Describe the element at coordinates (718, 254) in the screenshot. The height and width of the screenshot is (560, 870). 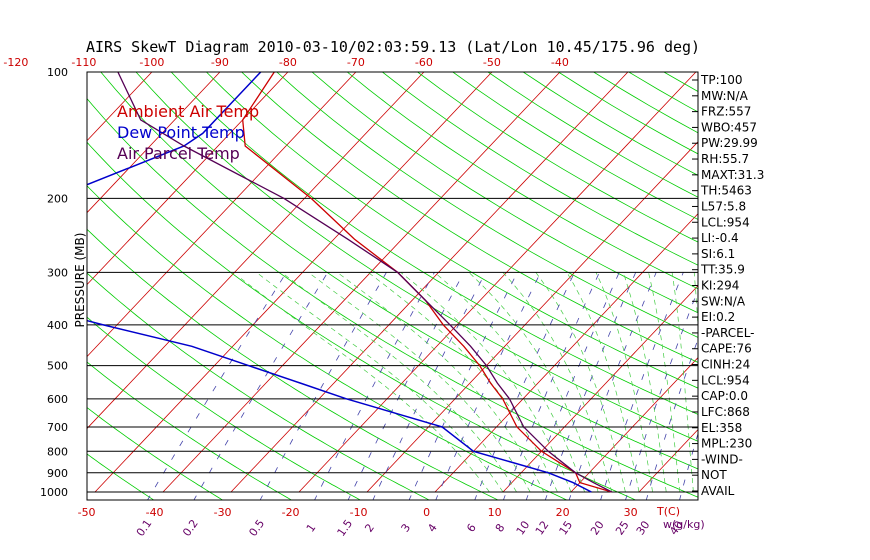
I see `index-label: SI:6.1` at that location.